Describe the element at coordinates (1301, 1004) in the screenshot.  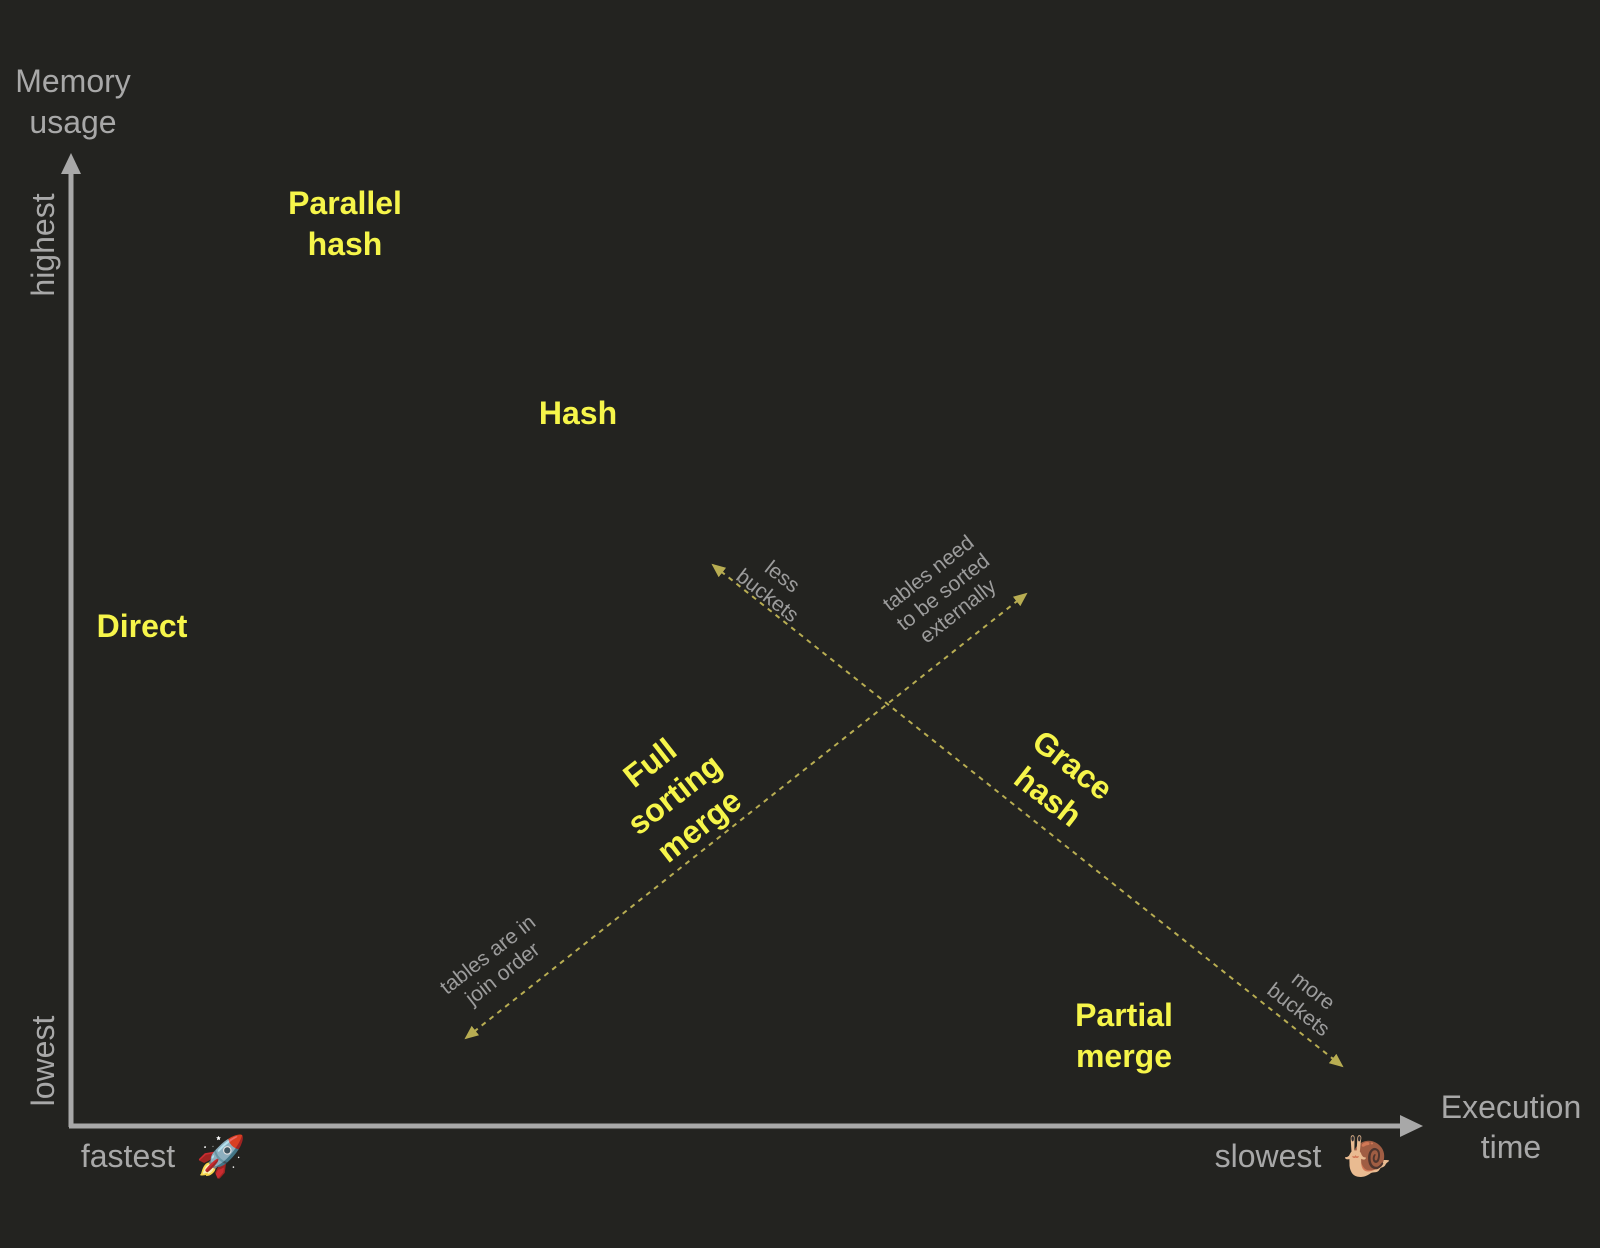
I see `more-buckets-note: more buckets` at that location.